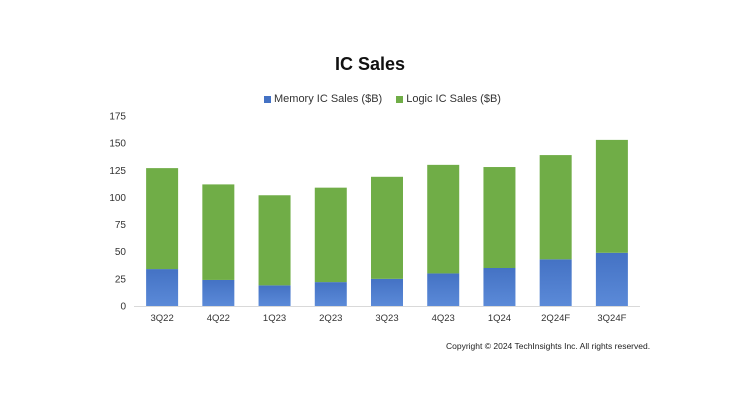  Describe the element at coordinates (274, 318) in the screenshot. I see `x-tick-label: 1Q23` at that location.